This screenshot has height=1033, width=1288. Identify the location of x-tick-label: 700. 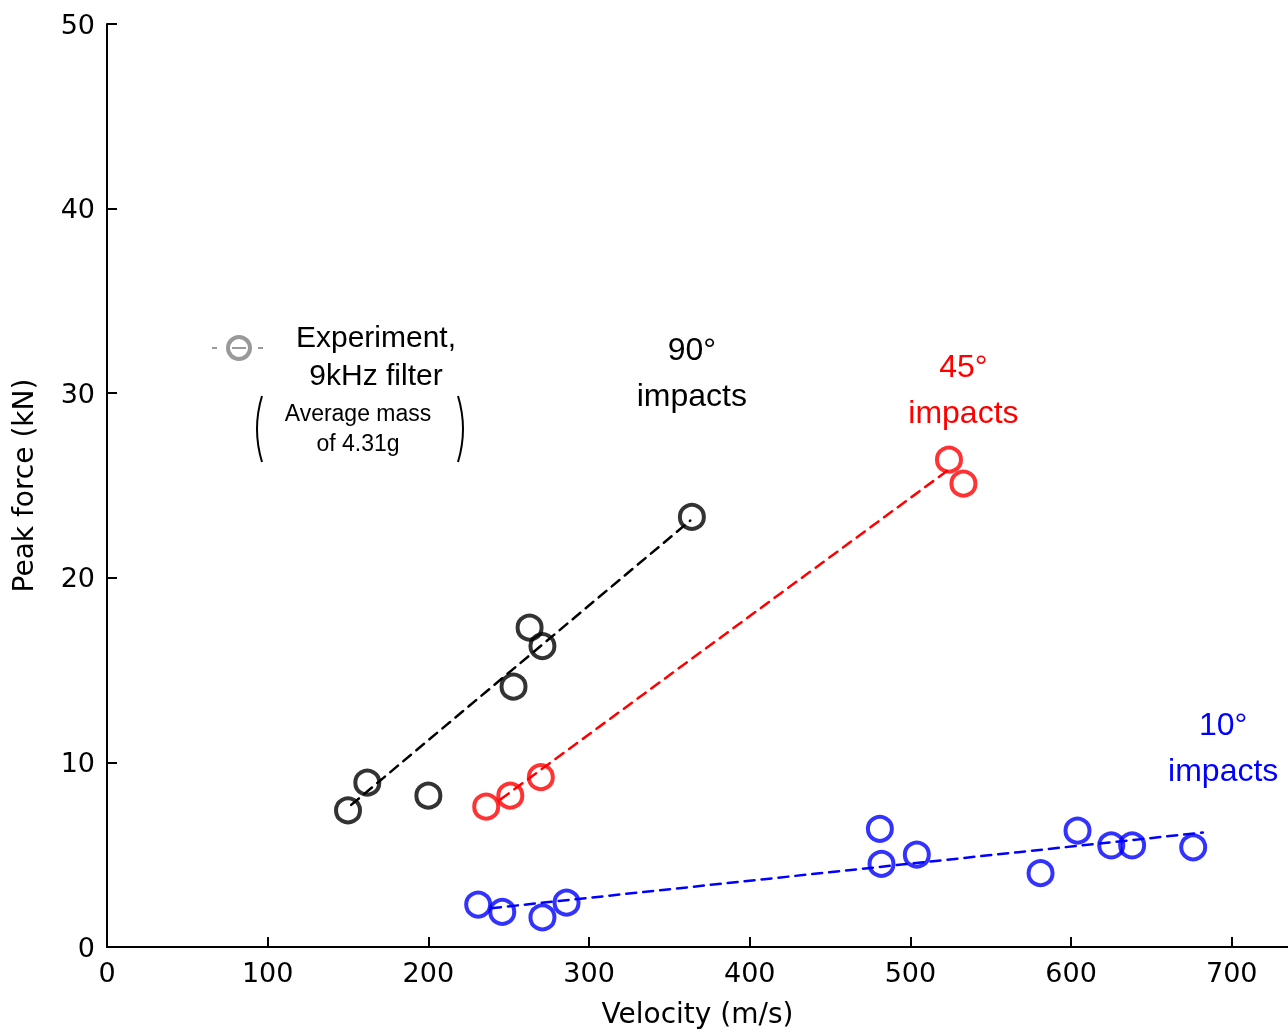
(1231, 972).